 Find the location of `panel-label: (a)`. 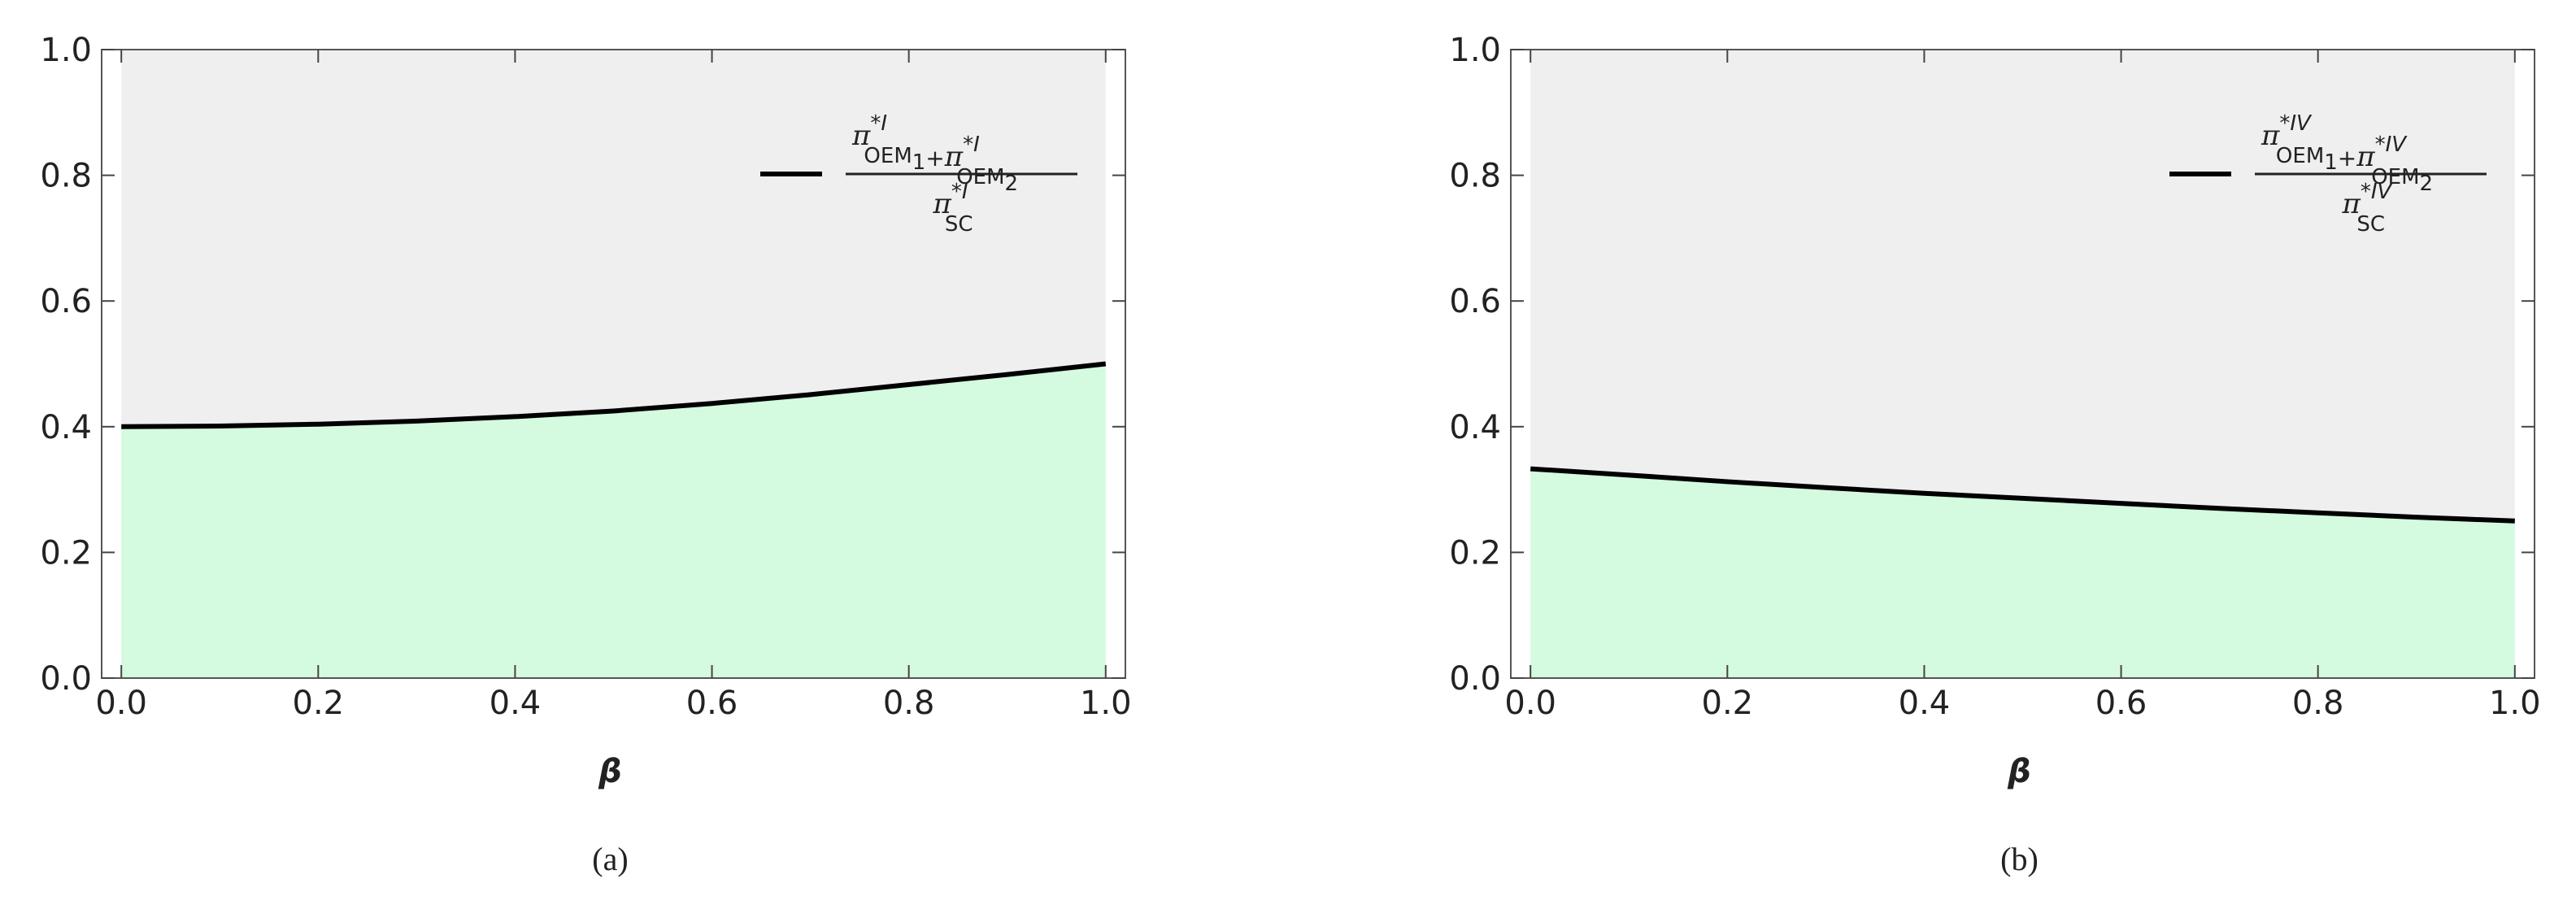

panel-label: (a) is located at coordinates (610, 859).